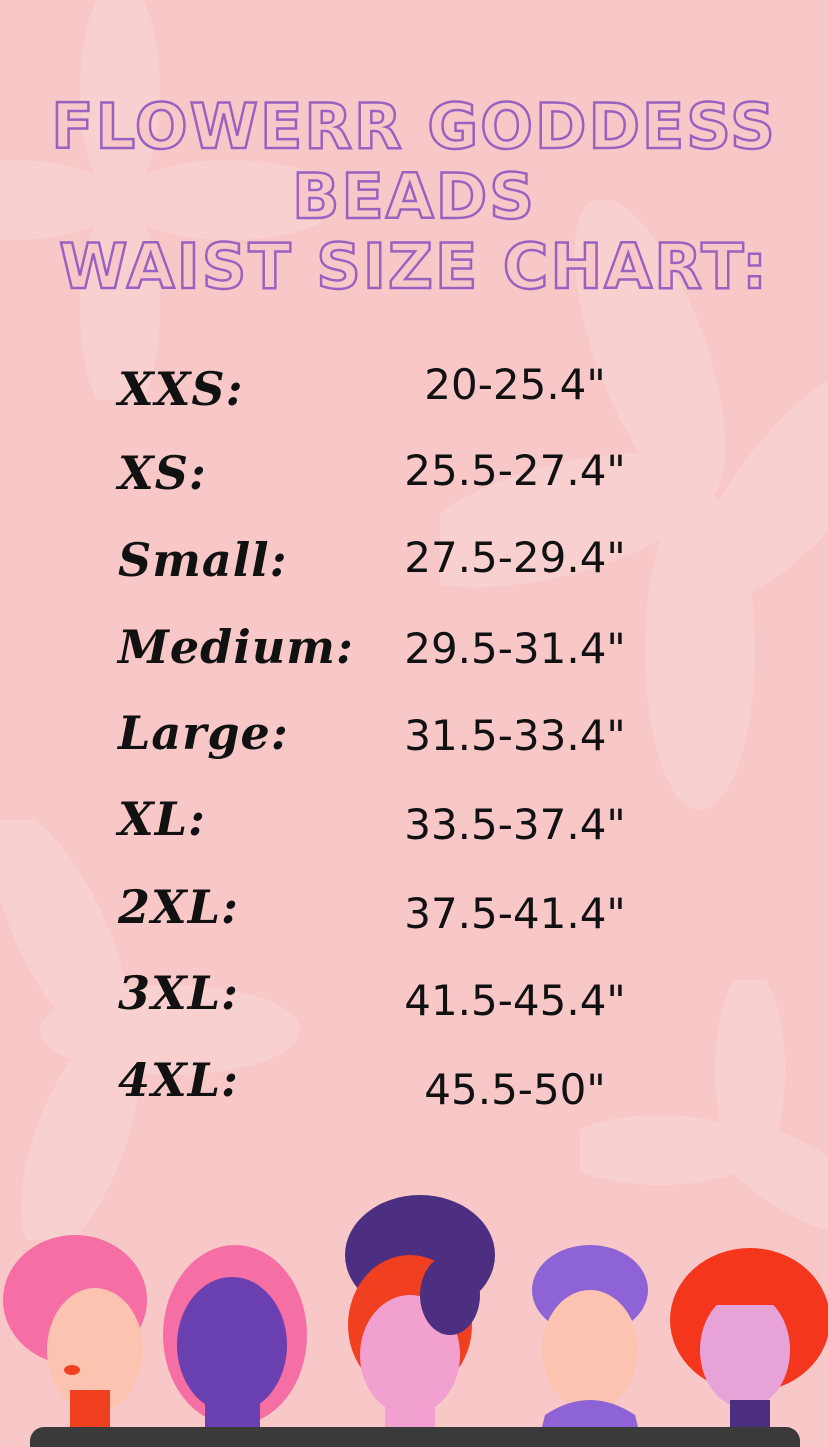 This screenshot has height=1447, width=828. I want to click on size-row: Large: 31.5-33.4", so click(414, 736).